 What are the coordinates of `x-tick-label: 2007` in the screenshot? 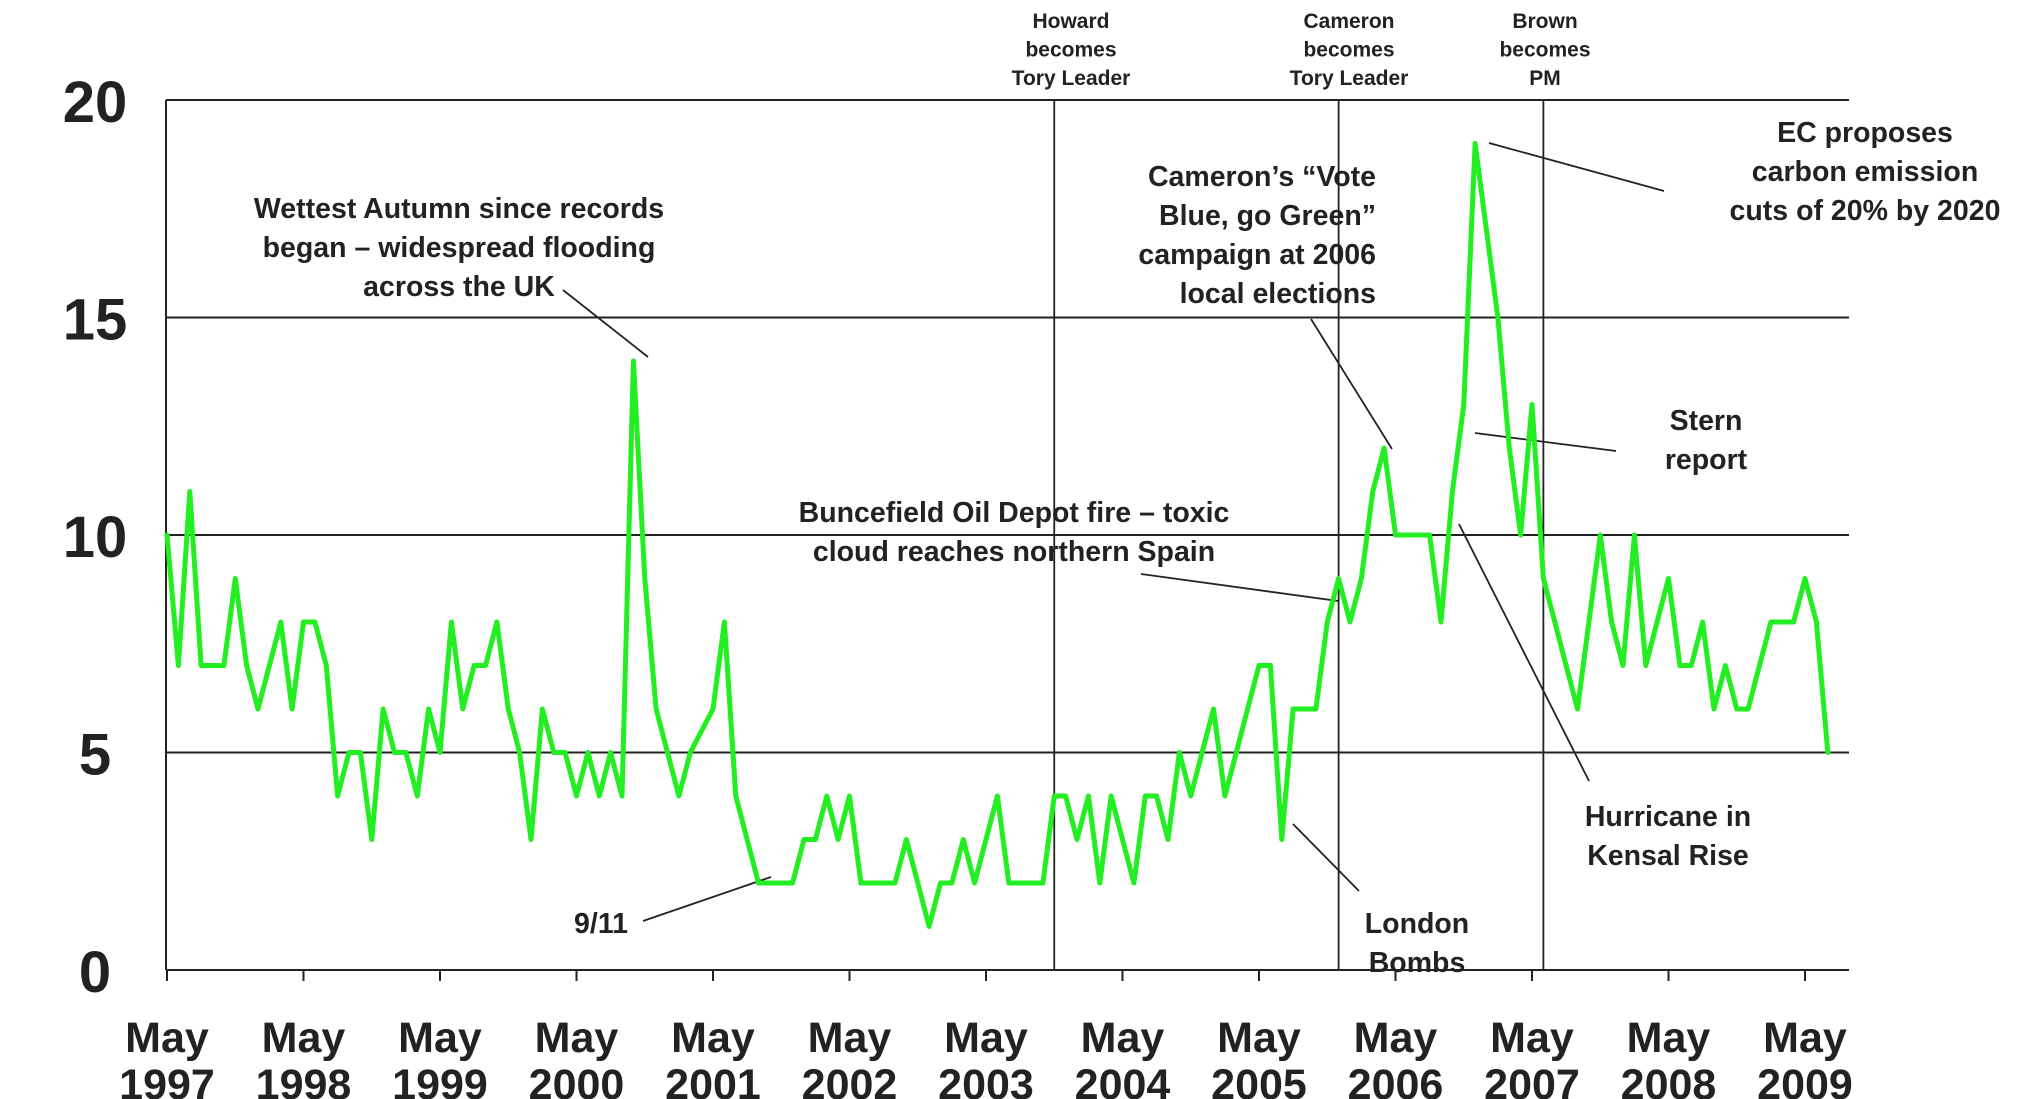 It's located at (1532, 1080).